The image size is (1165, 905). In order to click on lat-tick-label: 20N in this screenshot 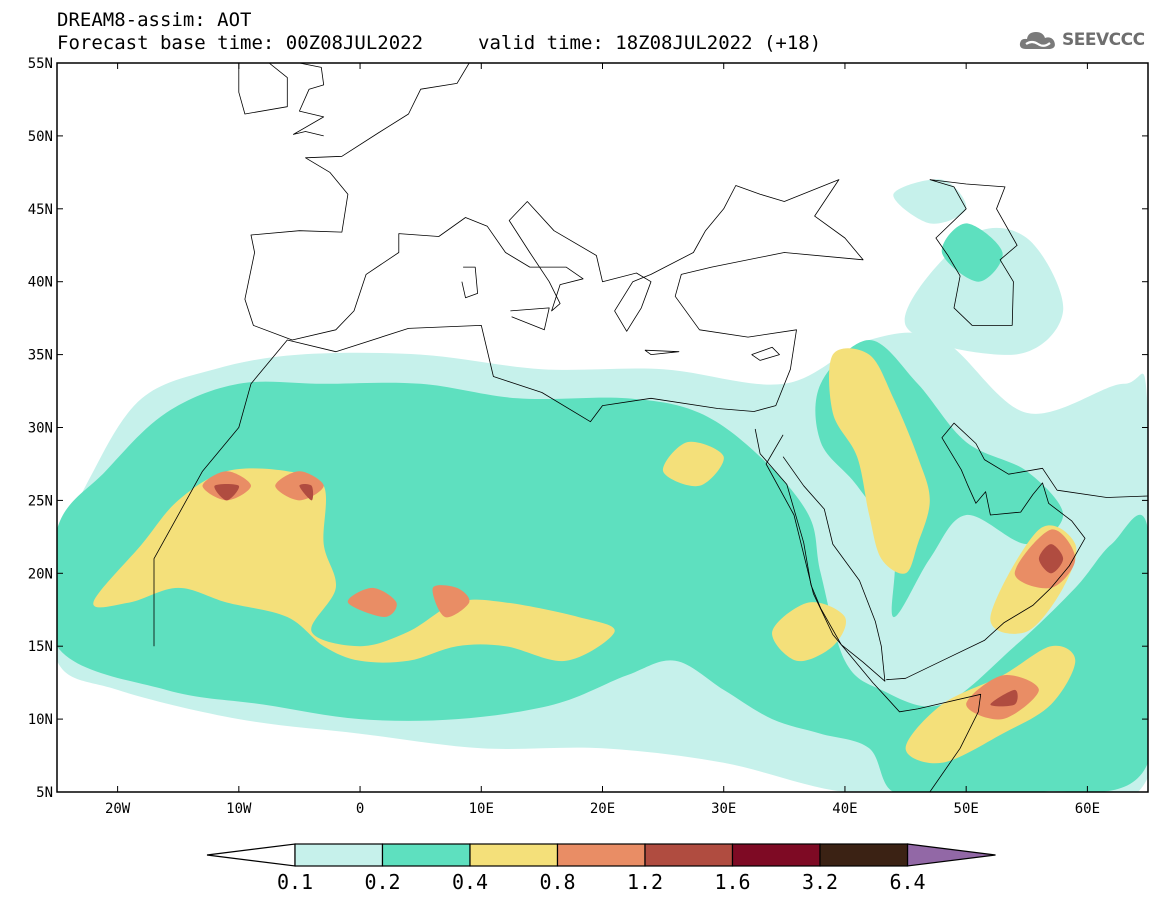, I will do `click(40, 574)`.